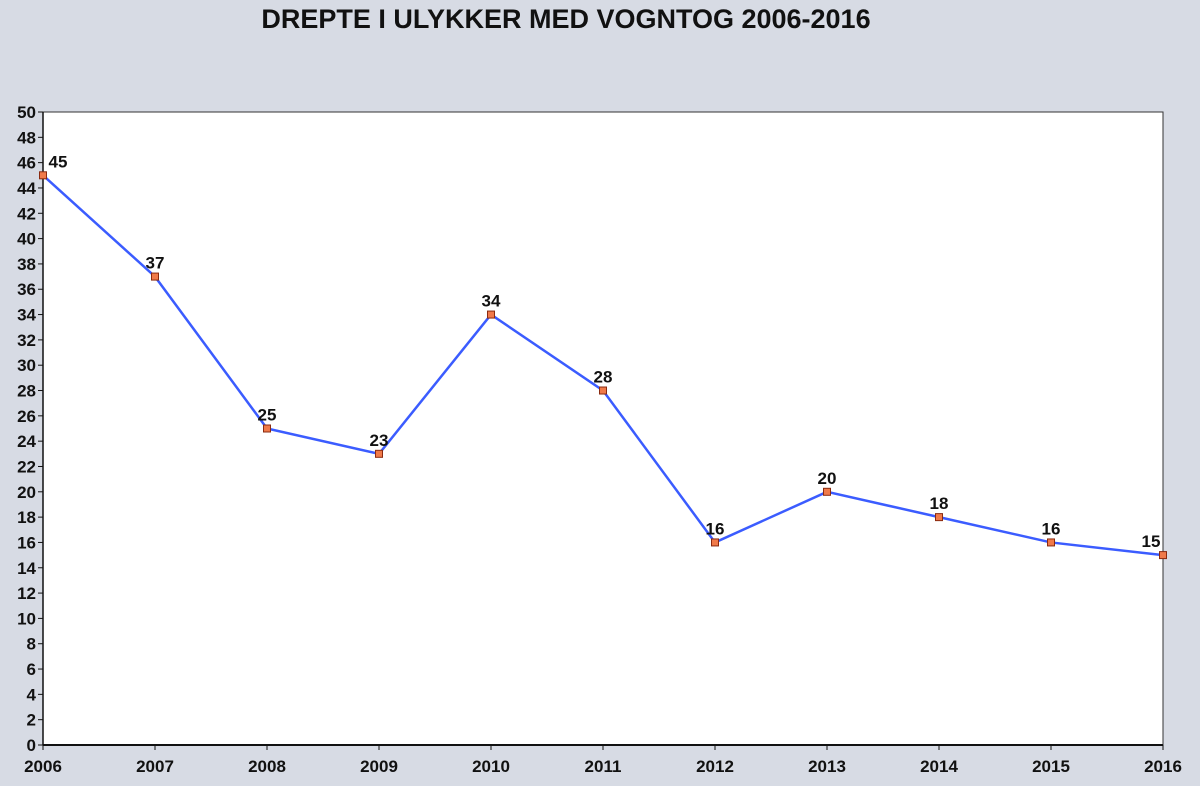  I want to click on data-label: 28, so click(603, 377).